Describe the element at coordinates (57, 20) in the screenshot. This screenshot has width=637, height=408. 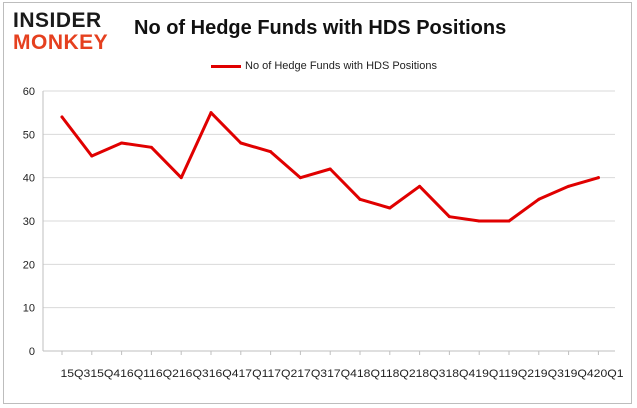
I see `logo-line-1: INSIDER` at that location.